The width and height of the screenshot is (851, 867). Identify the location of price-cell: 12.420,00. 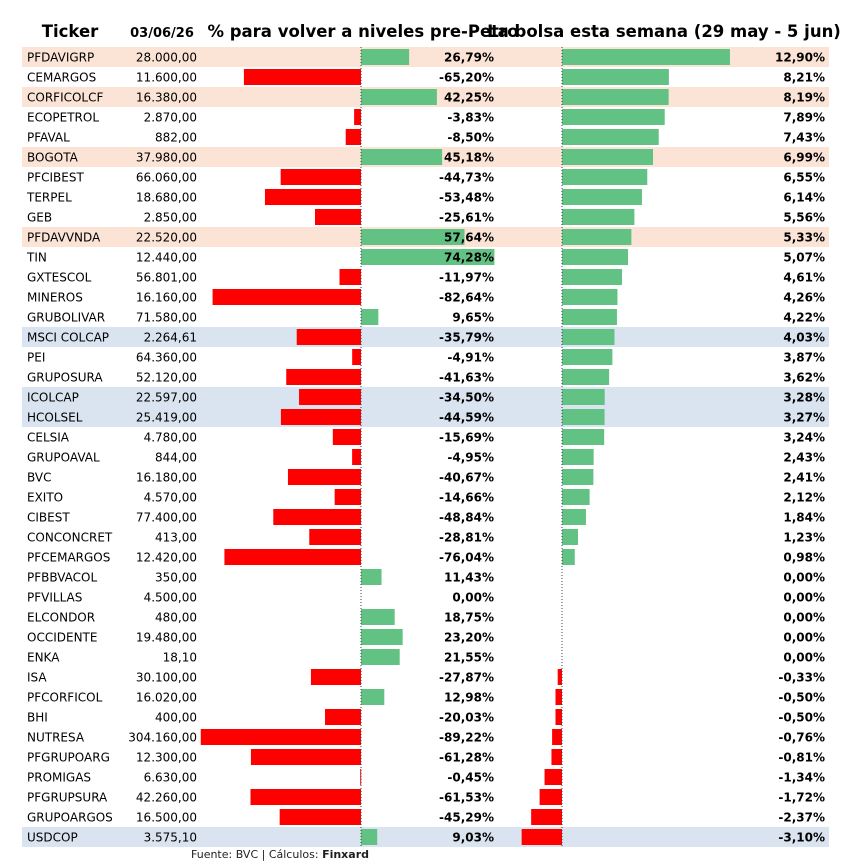
(166, 558).